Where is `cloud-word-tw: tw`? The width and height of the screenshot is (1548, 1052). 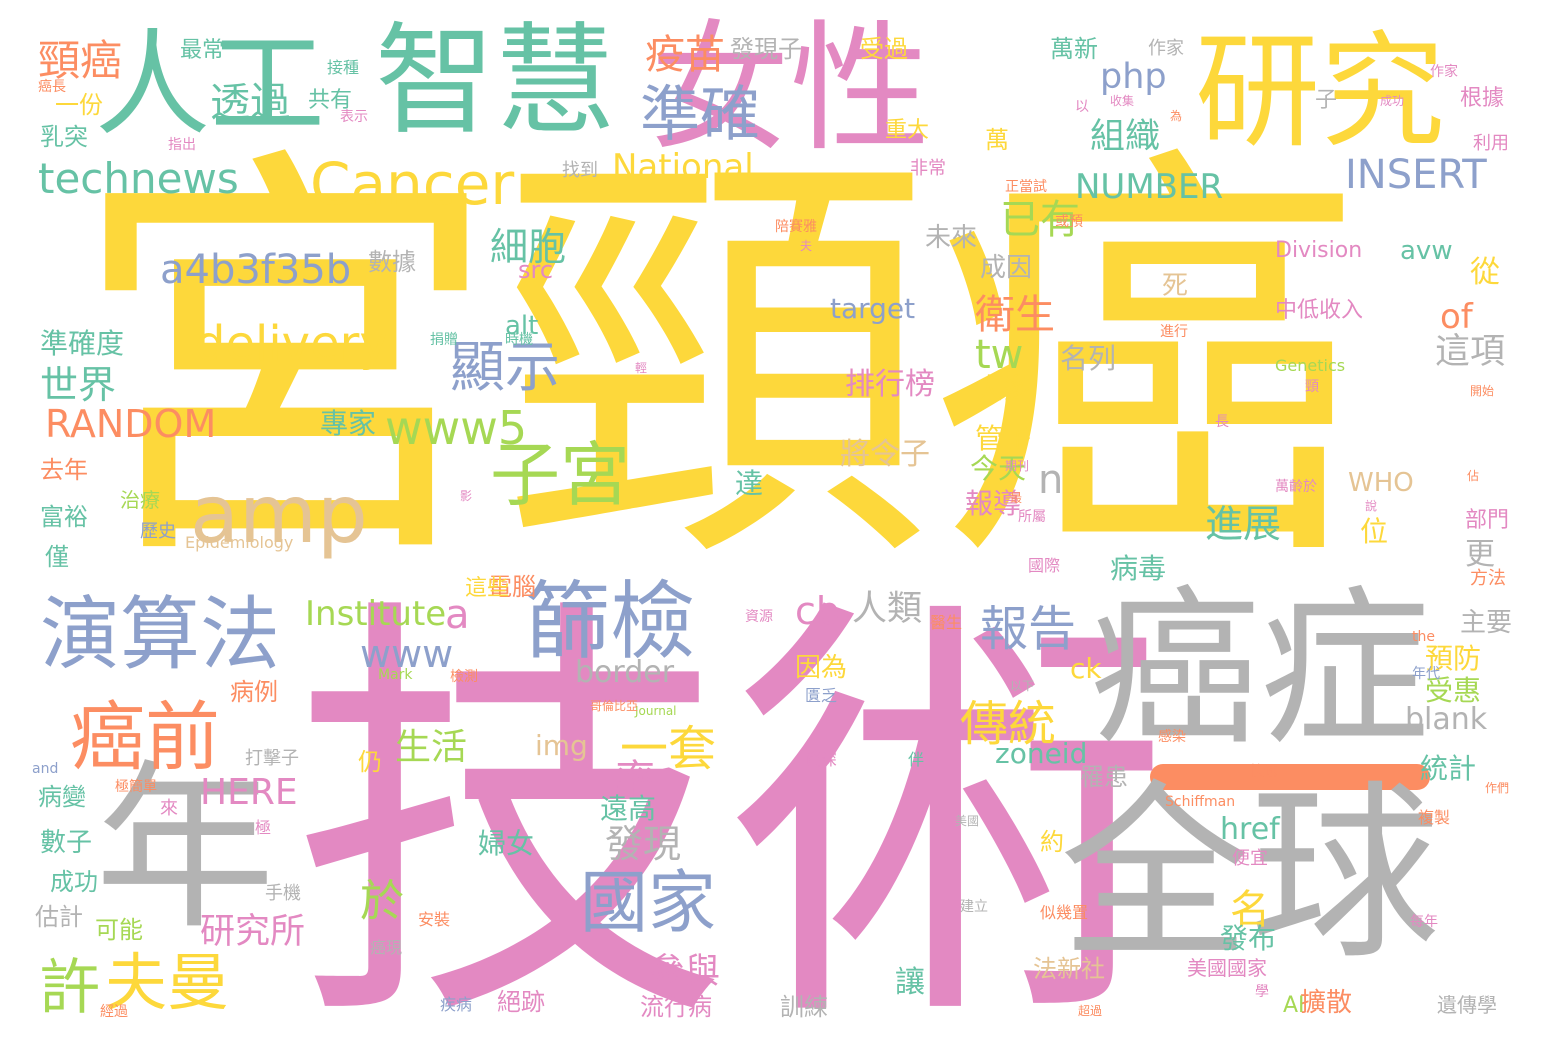
cloud-word-tw: tw is located at coordinates (999, 355).